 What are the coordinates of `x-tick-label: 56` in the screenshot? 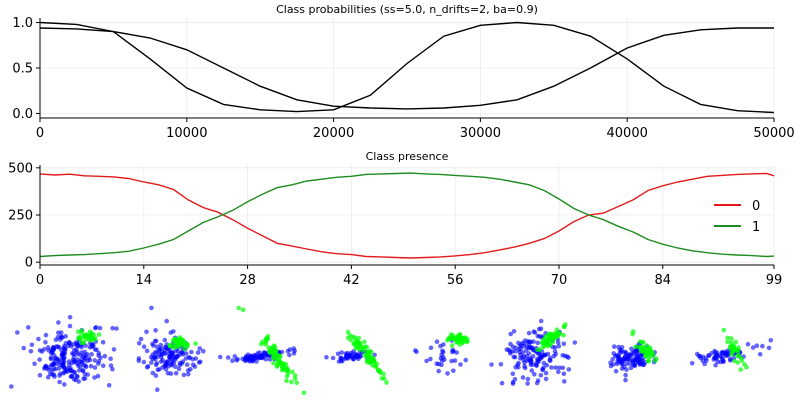 It's located at (455, 280).